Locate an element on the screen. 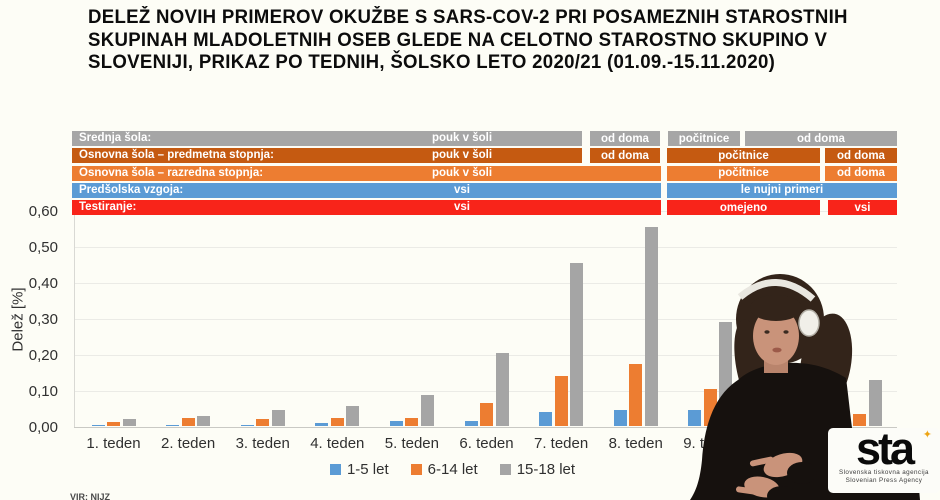 The image size is (940, 500). y-tick-label: 0,40 is located at coordinates (43, 283).